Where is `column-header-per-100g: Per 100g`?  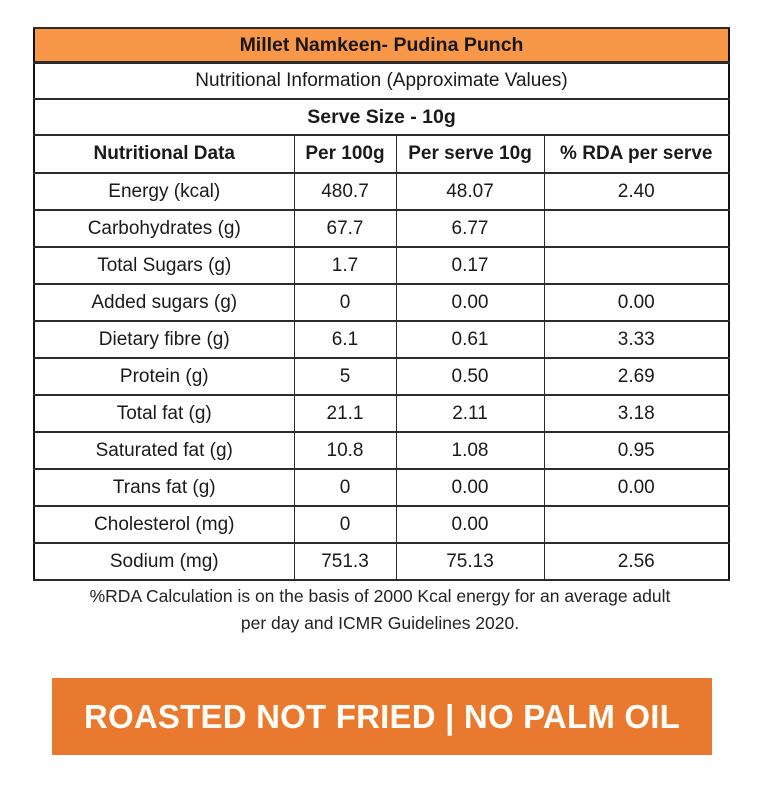
column-header-per-100g: Per 100g is located at coordinates (345, 154).